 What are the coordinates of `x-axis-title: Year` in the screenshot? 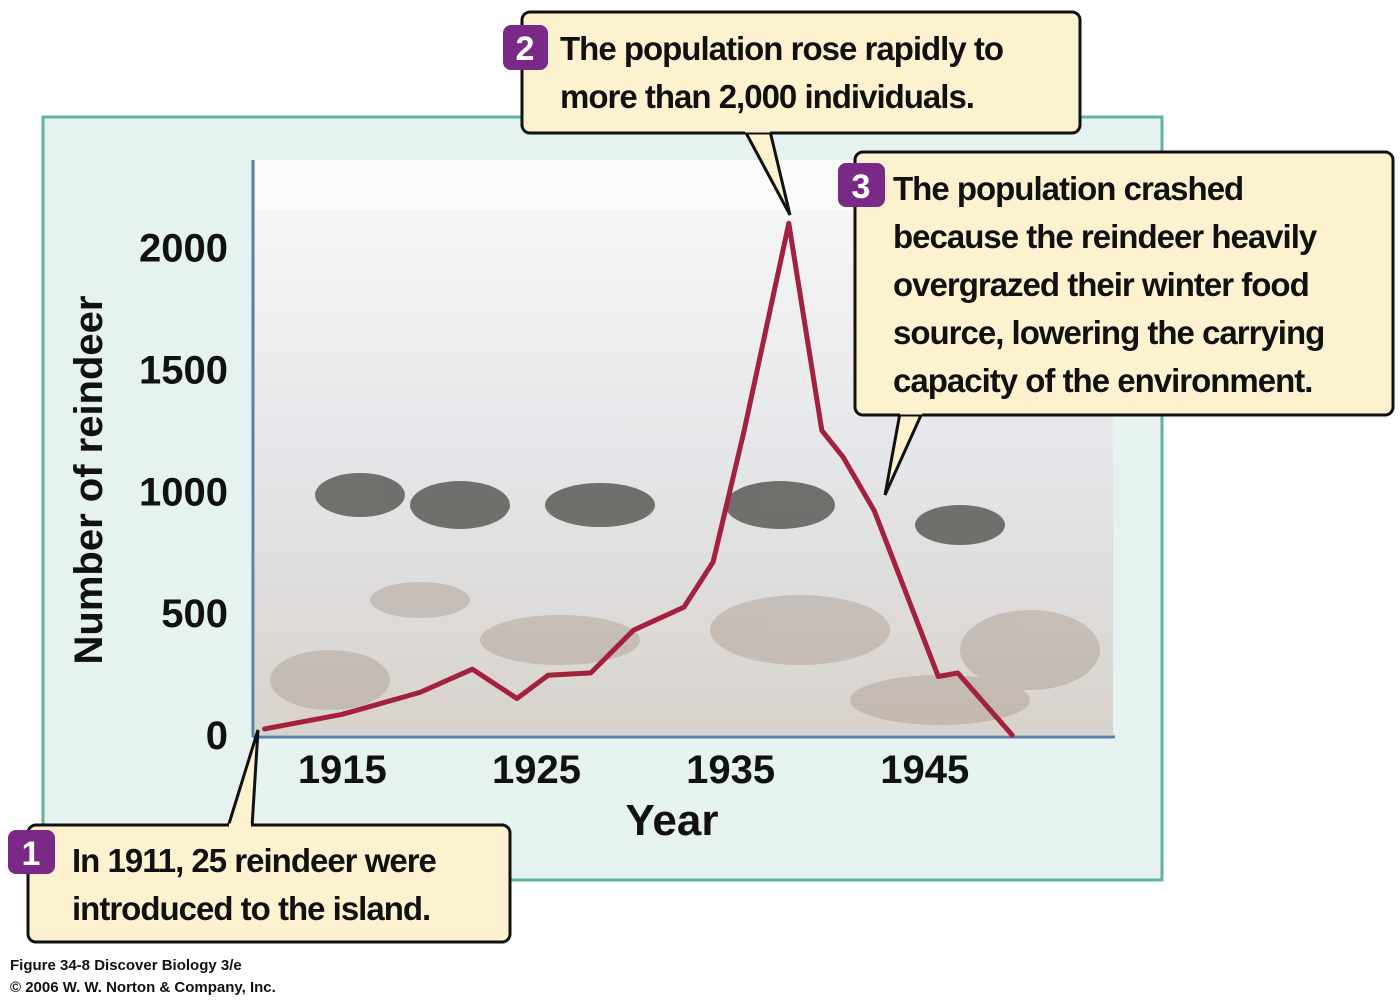 It's located at (672, 820).